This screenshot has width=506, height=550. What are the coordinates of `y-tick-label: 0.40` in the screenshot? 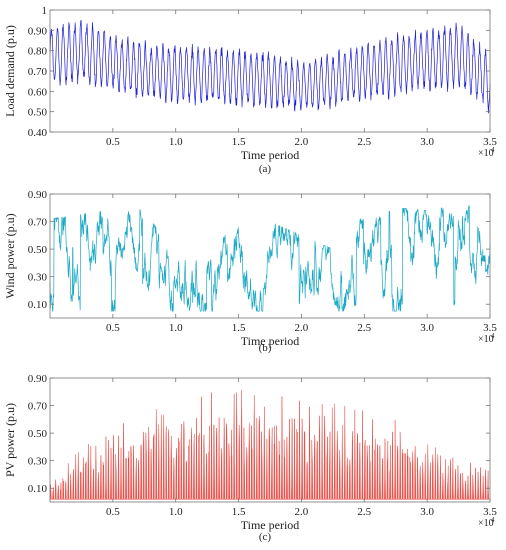 It's located at (38, 133).